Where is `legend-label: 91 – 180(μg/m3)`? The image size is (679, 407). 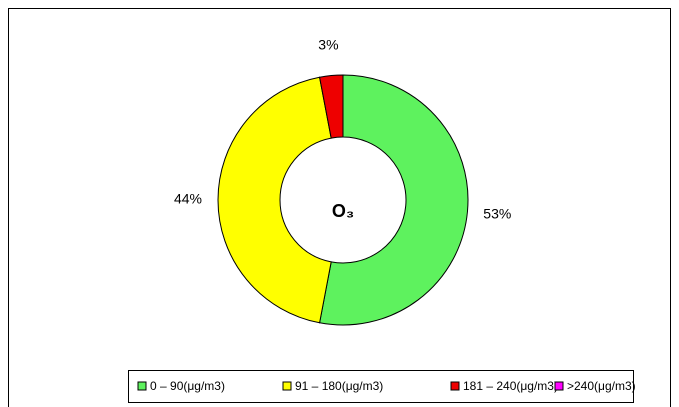 legend-label: 91 – 180(μg/m3) is located at coordinates (339, 386).